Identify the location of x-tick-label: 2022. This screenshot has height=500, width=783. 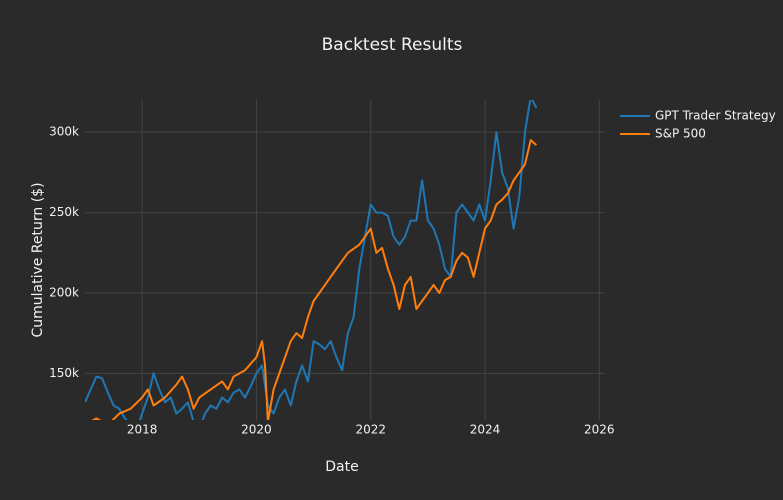
(370, 430).